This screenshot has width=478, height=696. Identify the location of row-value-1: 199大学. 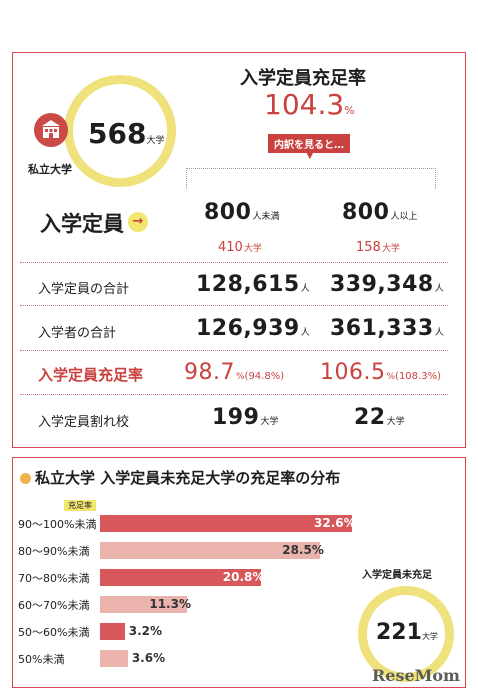
(245, 417).